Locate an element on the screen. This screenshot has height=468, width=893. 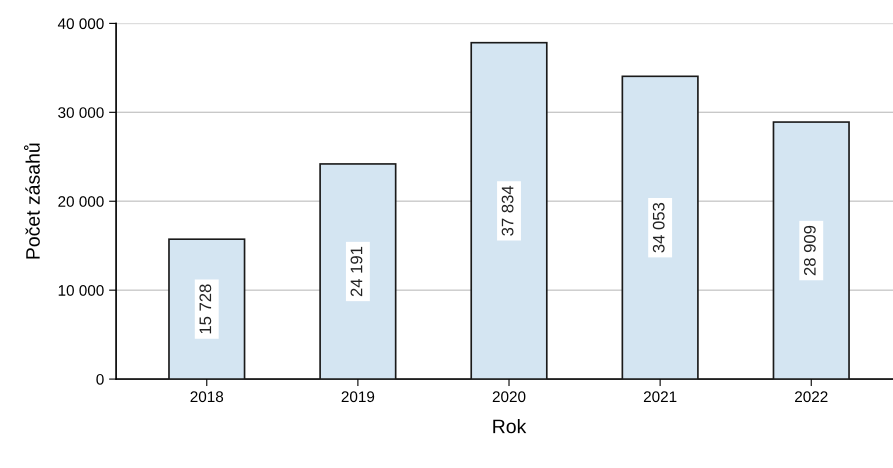
y-tick-label: 0 is located at coordinates (100, 379).